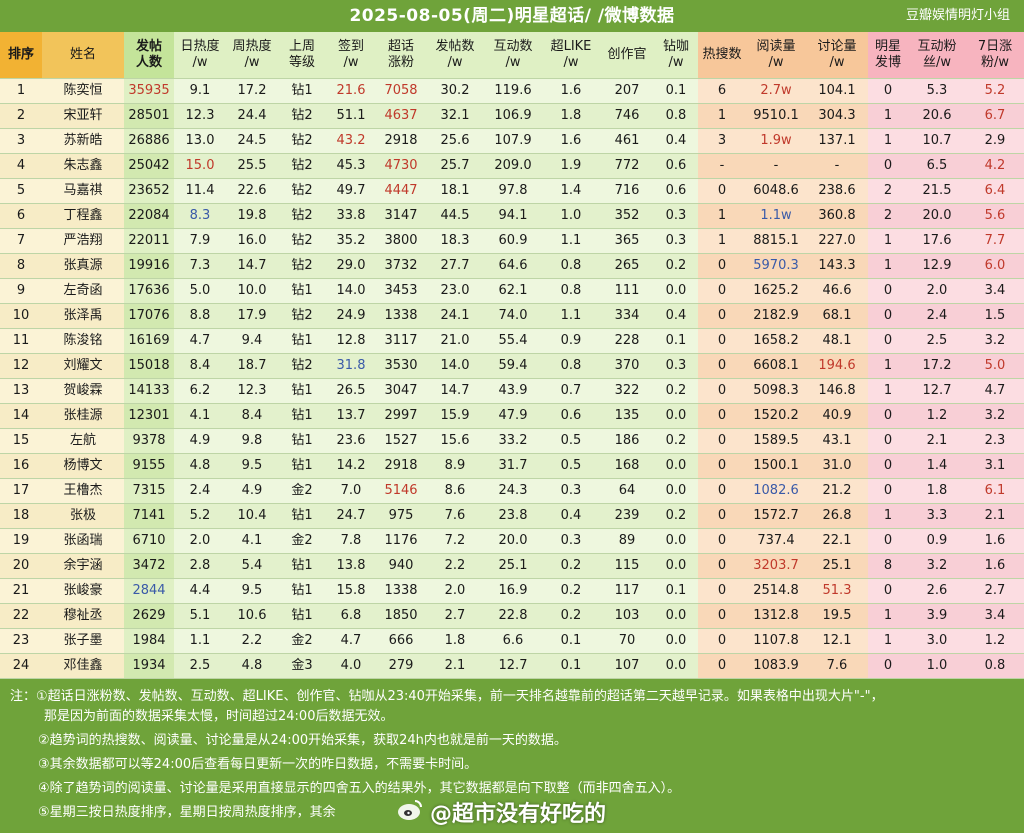 This screenshot has width=1024, height=833. What do you see at coordinates (149, 441) in the screenshot?
I see `cell-posters: 9378` at bounding box center [149, 441].